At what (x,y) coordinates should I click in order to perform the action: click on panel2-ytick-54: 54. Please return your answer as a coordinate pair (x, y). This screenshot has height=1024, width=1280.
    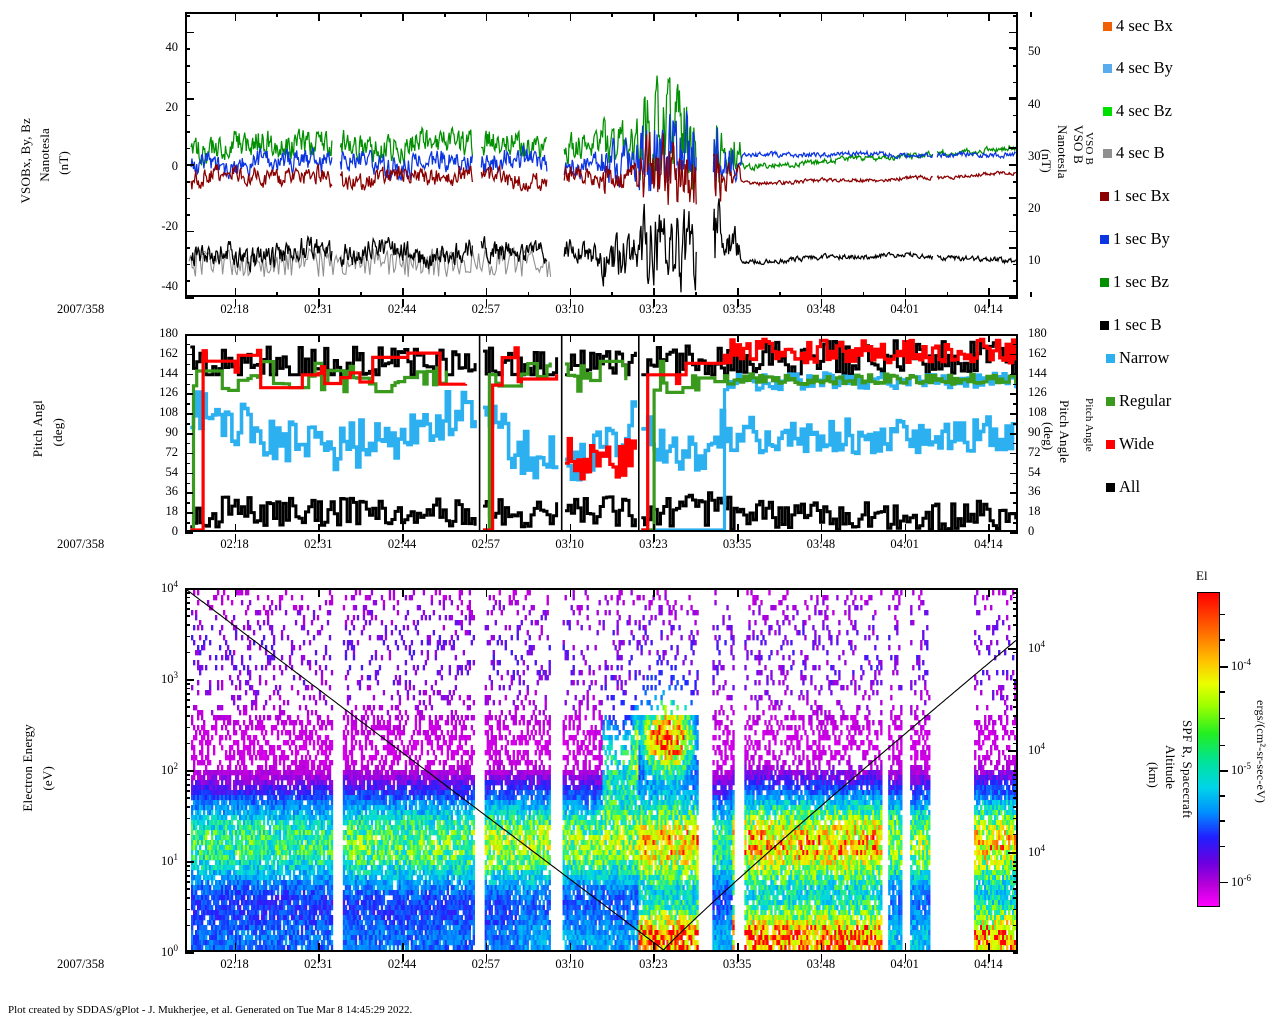
    Looking at the image, I should click on (172, 471).